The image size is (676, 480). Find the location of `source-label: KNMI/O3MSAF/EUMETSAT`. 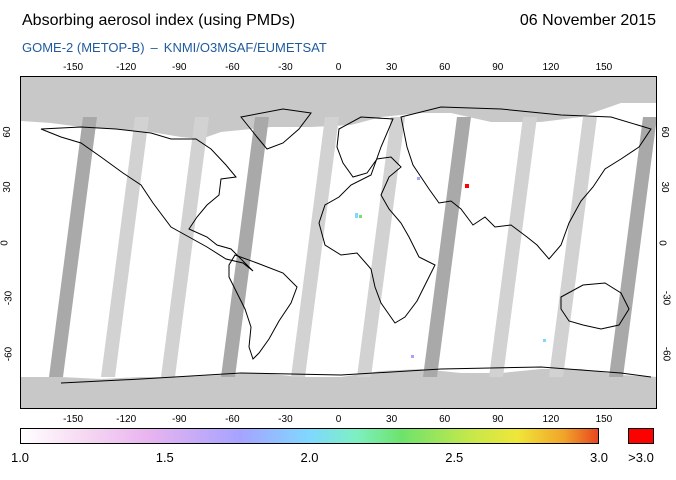

source-label: KNMI/O3MSAF/EUMETSAT is located at coordinates (245, 47).